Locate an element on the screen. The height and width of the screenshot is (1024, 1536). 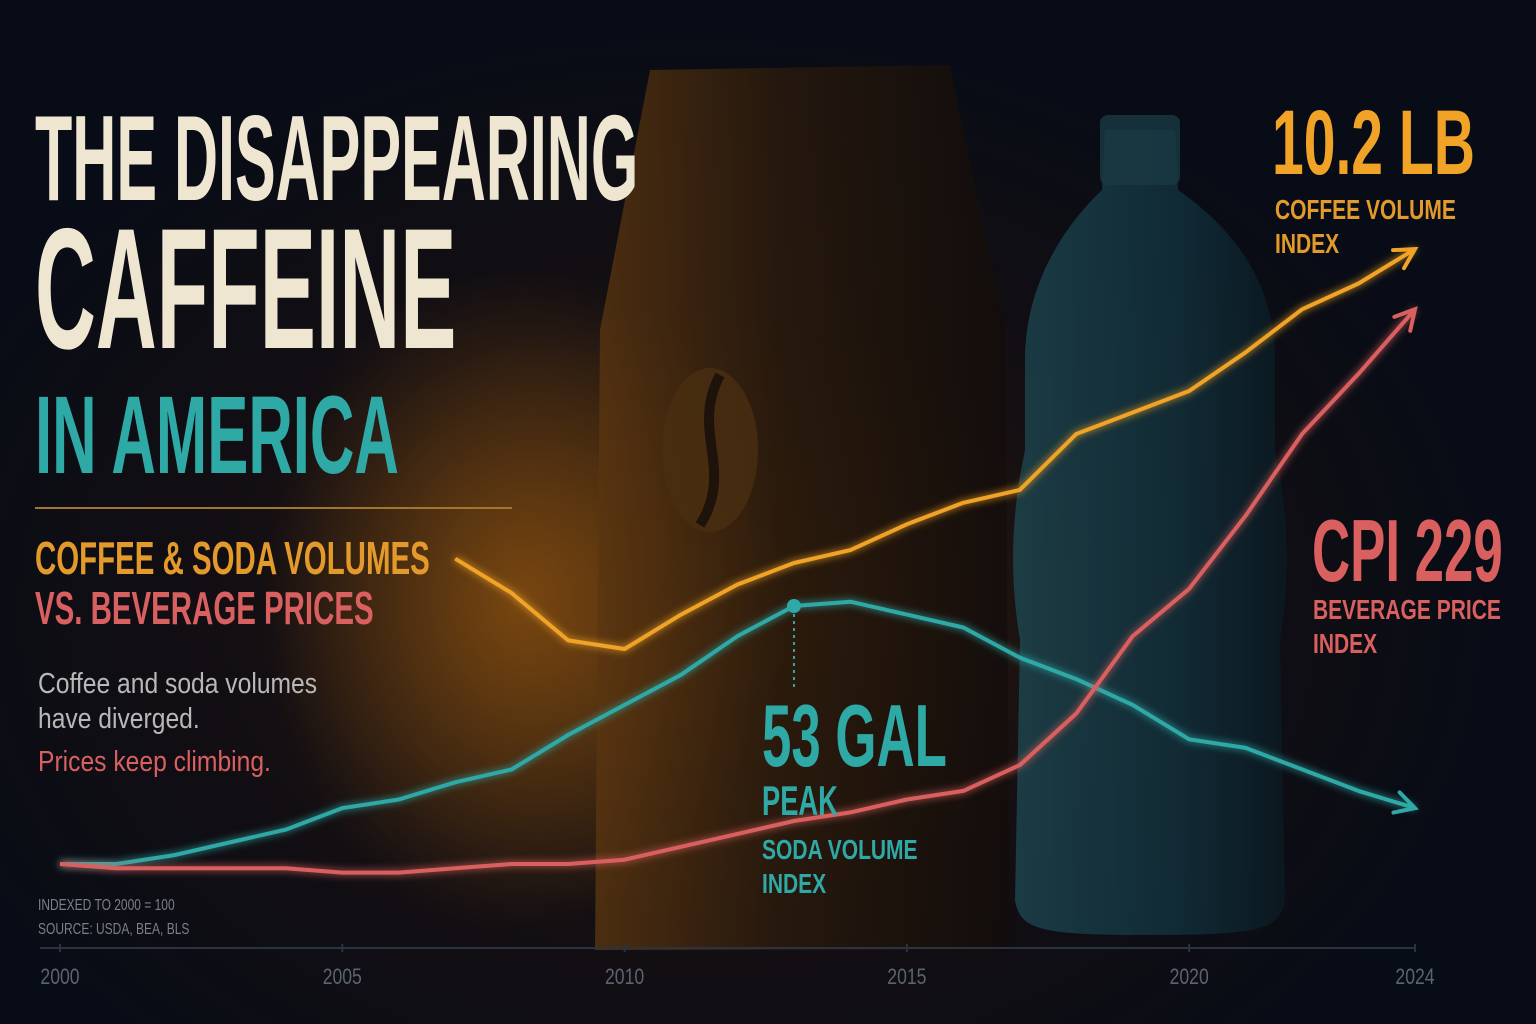
subtitle: VS. BEVERAGE PRICES is located at coordinates (204, 608).